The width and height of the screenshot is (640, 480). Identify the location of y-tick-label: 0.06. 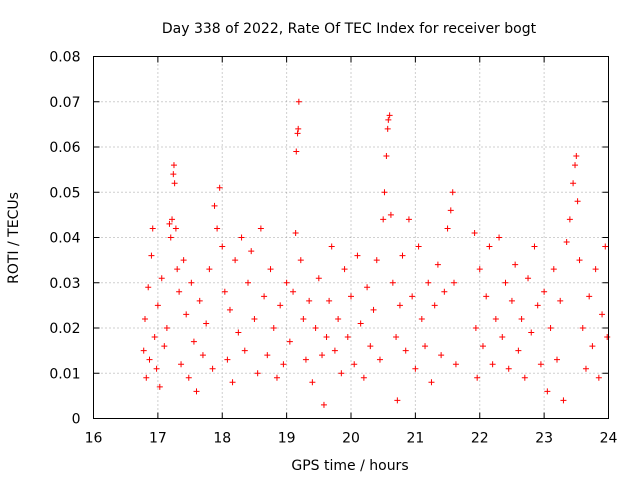
(64, 148).